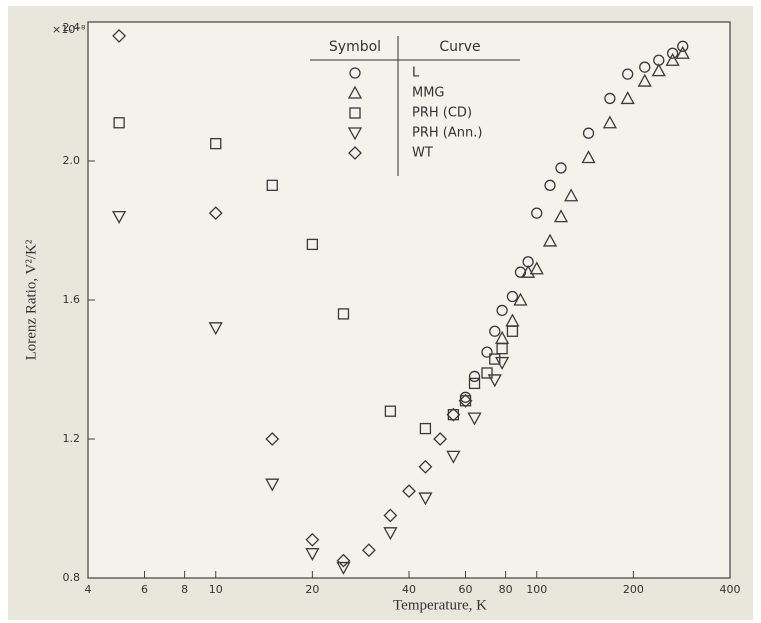 This screenshot has width=761, height=623. I want to click on legend-label: PRH (Ann.), so click(447, 133).